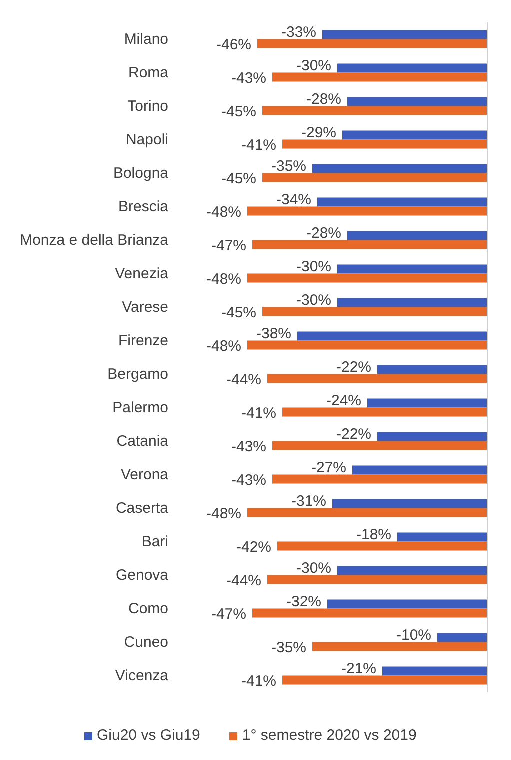 Image resolution: width=511 pixels, height=760 pixels. What do you see at coordinates (304, 602) in the screenshot?
I see `data-label: -32%` at bounding box center [304, 602].